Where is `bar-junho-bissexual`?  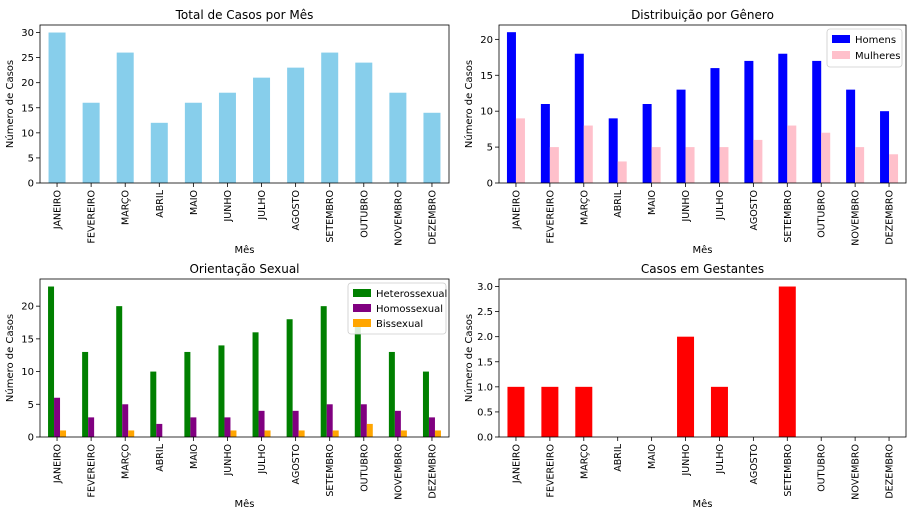
bar-junho-bissexual is located at coordinates (233, 433).